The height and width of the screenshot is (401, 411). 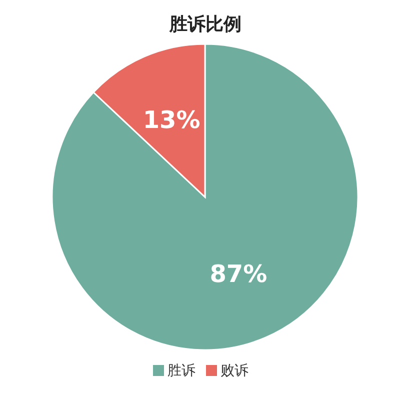 What do you see at coordinates (171, 120) in the screenshot?
I see `data-label: 13%` at bounding box center [171, 120].